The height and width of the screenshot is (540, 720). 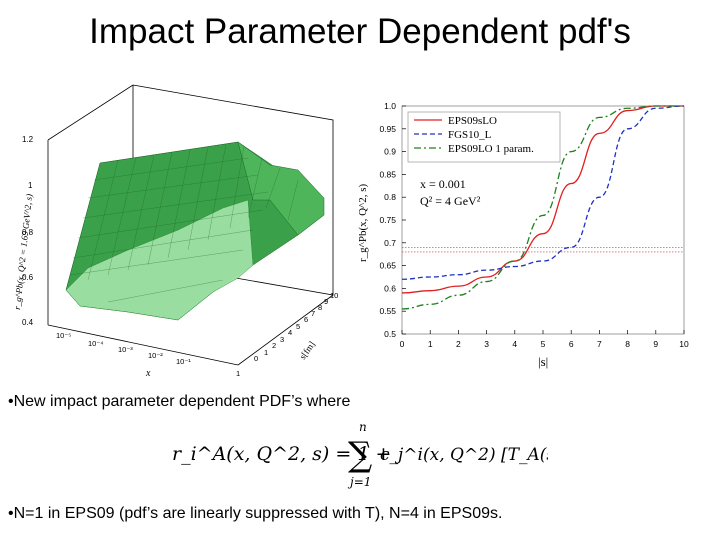 I want to click on sum-symbol: ∑, so click(x=360, y=455).